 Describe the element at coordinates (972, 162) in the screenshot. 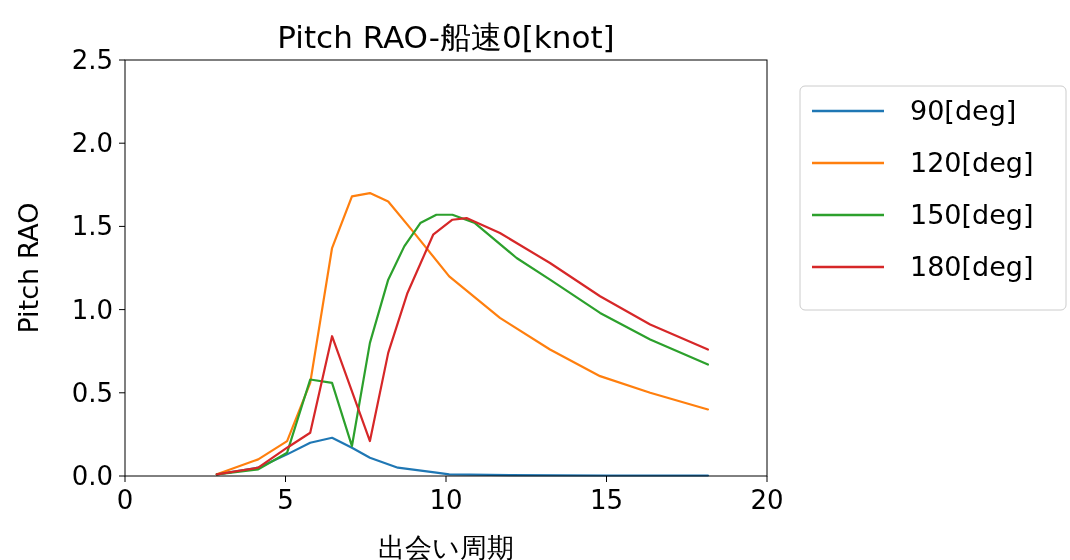

I see `legend-label: 120[deg]` at that location.